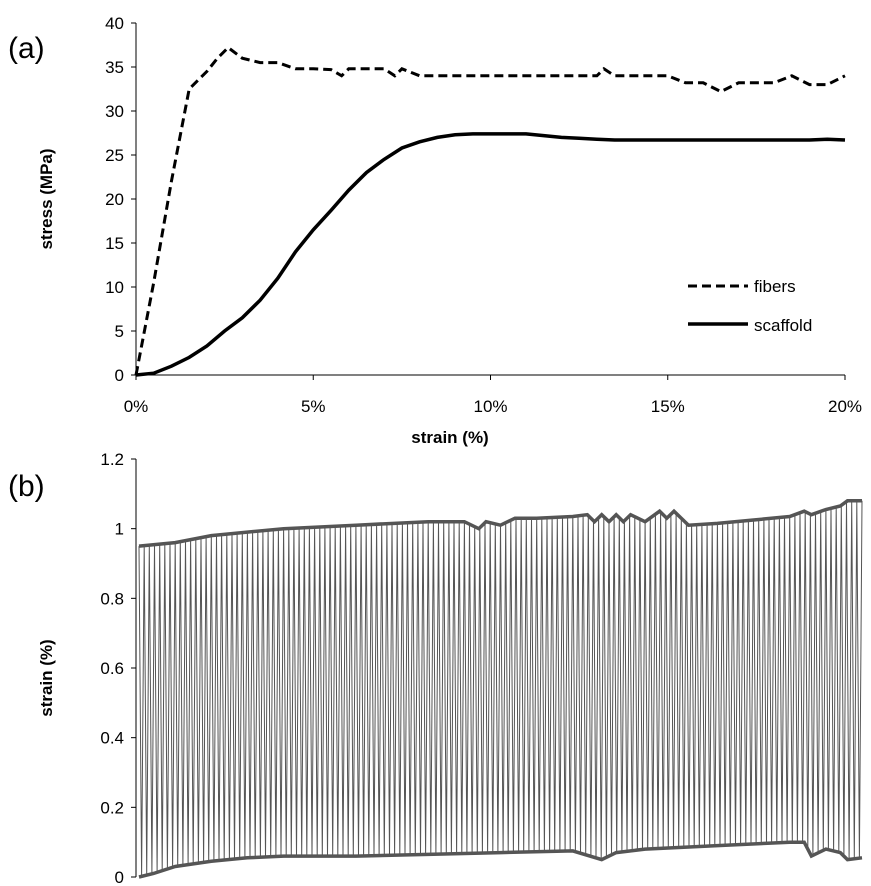  Describe the element at coordinates (845, 406) in the screenshot. I see `x-tick-label: 20%` at that location.